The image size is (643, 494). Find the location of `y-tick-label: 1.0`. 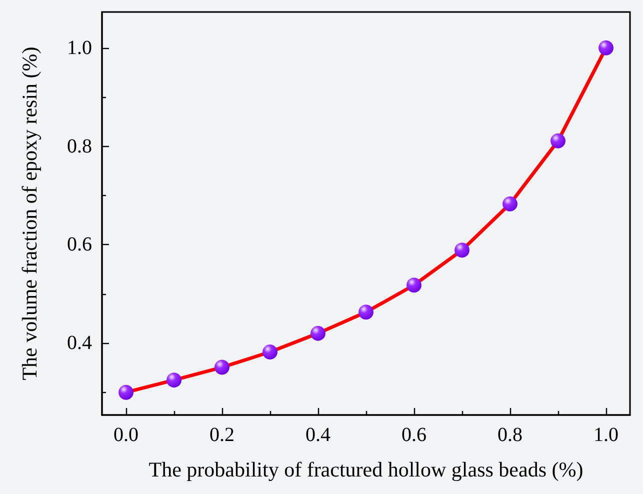

y-tick-label: 1.0 is located at coordinates (79, 47).